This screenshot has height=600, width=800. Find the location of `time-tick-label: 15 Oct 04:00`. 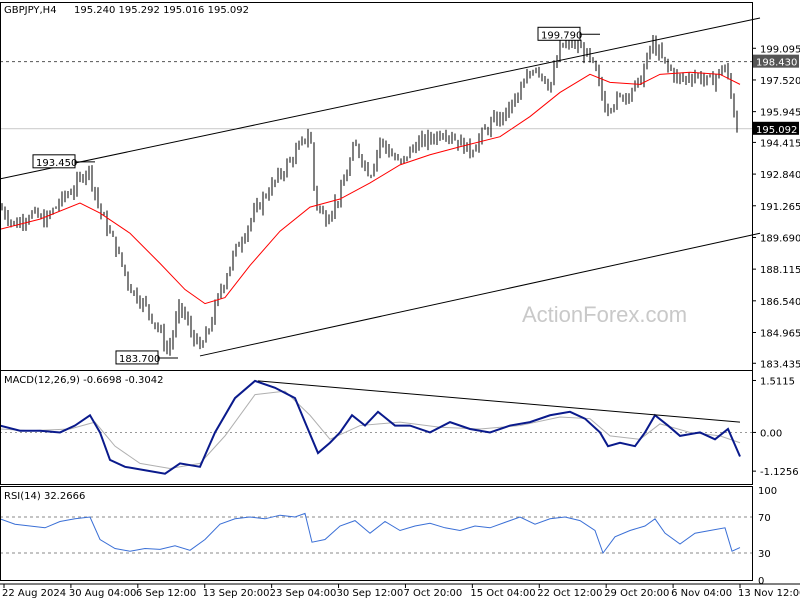

time-tick-label: 15 Oct 04:00 is located at coordinates (502, 593).